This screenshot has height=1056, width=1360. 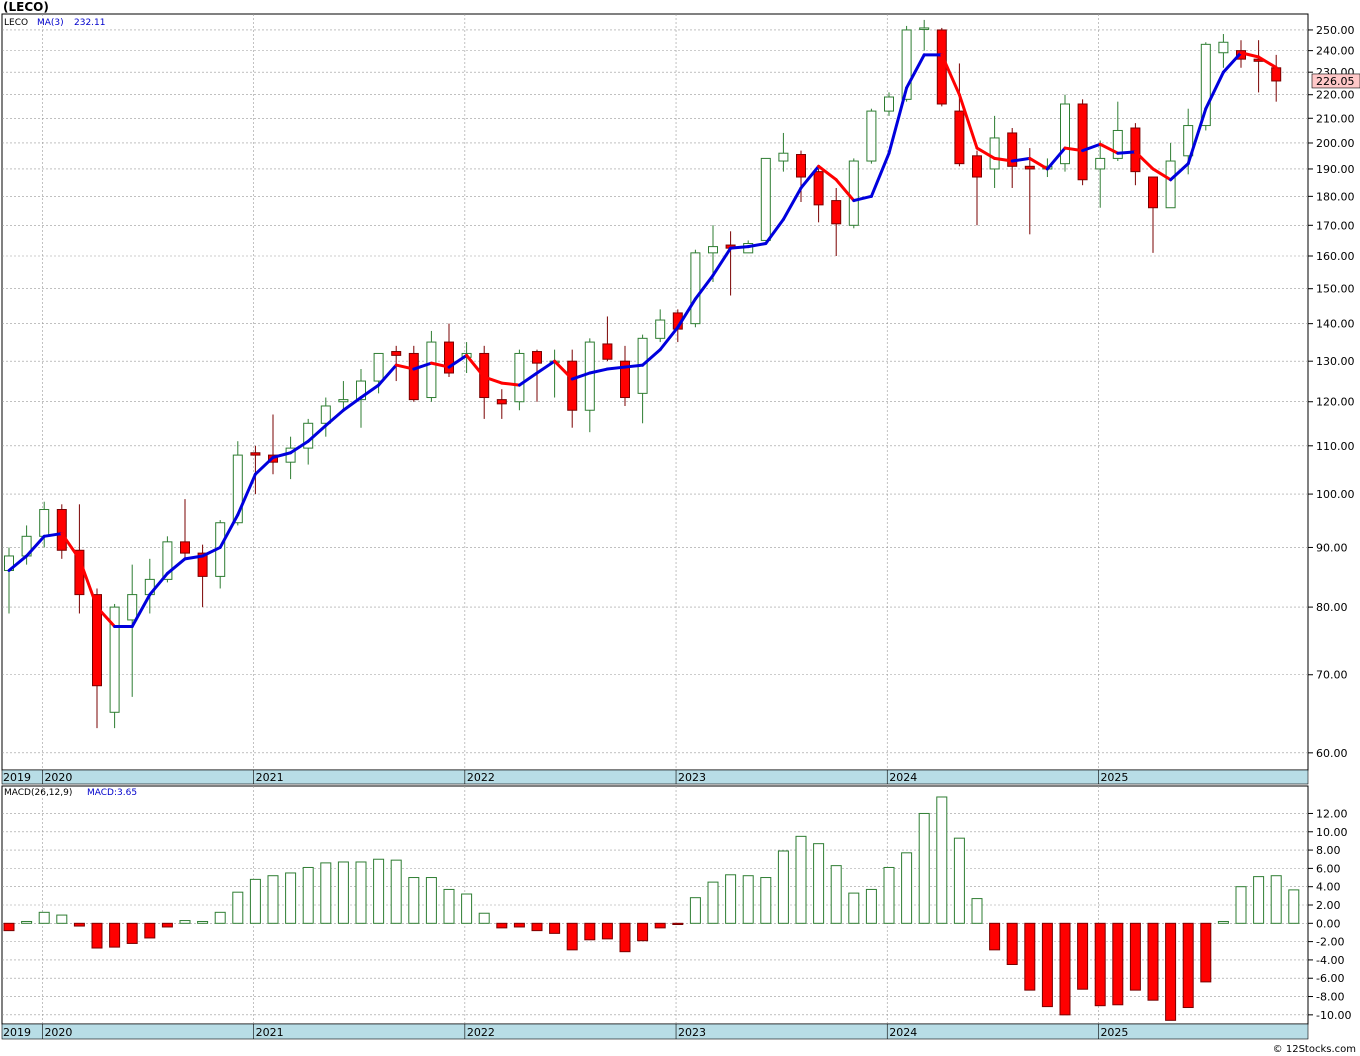 I want to click on macd-tick-label: 8.00, so click(x=1328, y=850).